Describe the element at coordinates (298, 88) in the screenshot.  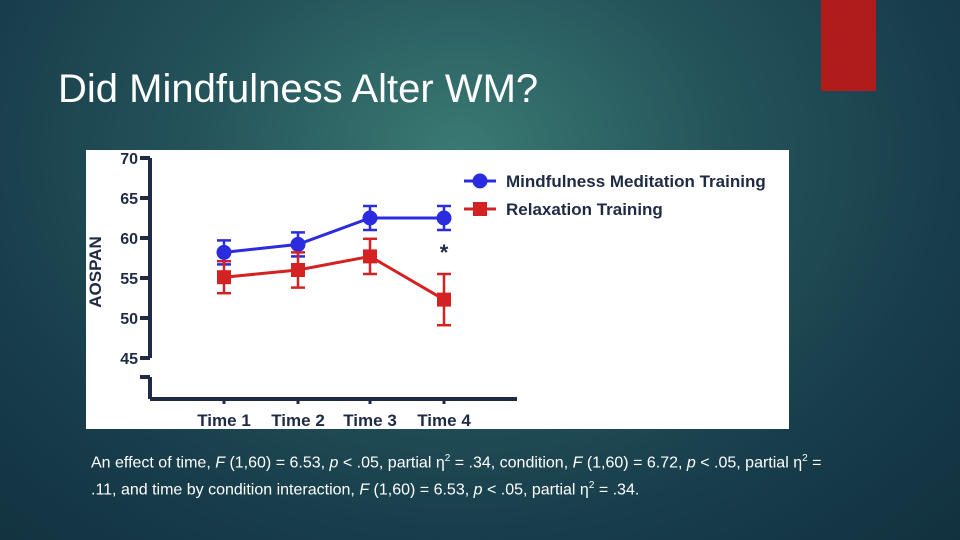
I see `slide-title: Did Mindfulness Alter WM?` at that location.